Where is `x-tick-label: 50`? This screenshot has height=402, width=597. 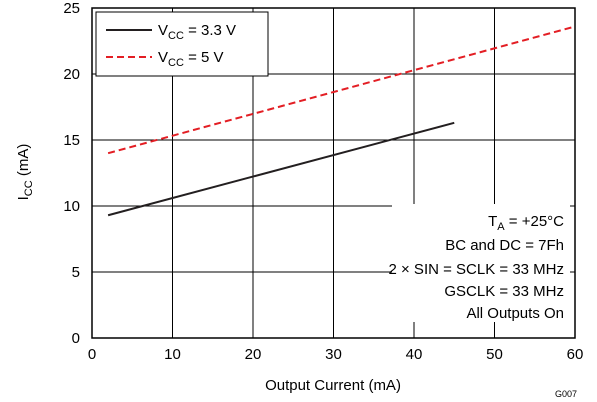
x-tick-label: 50 is located at coordinates (494, 354).